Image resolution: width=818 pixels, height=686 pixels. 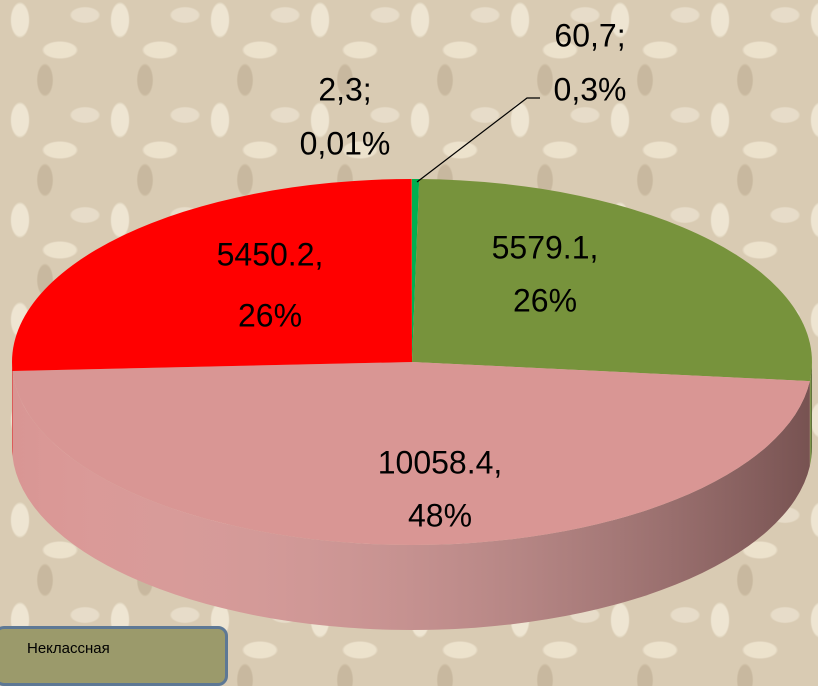 I want to click on data-label: 2,3;, so click(x=344, y=89).